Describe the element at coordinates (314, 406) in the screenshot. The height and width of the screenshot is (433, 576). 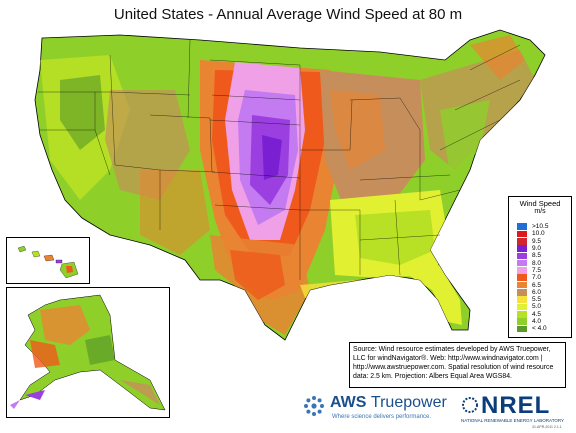
I see `aws-sunburst-icon` at that location.